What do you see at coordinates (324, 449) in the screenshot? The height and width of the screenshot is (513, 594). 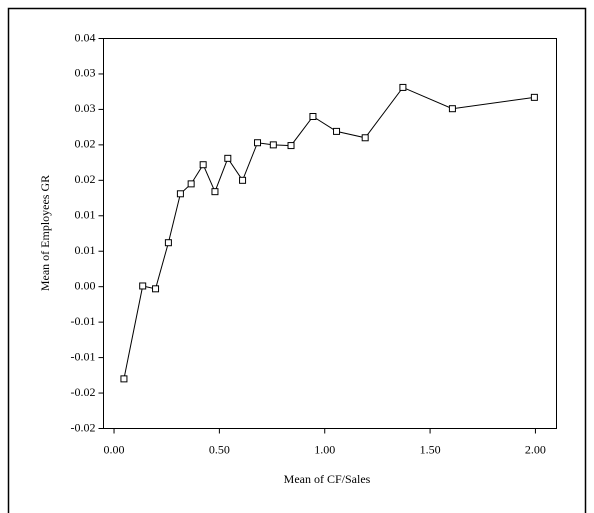 I see `x-tick-label: 1.00` at bounding box center [324, 449].